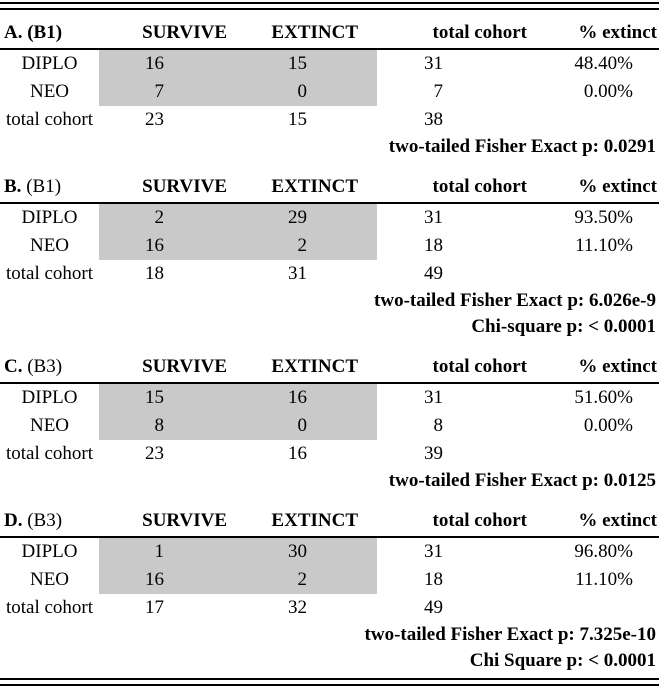 The width and height of the screenshot is (659, 686). Describe the element at coordinates (329, 274) in the screenshot. I see `table-row-total-cohort: total cohort 18 31 49` at that location.